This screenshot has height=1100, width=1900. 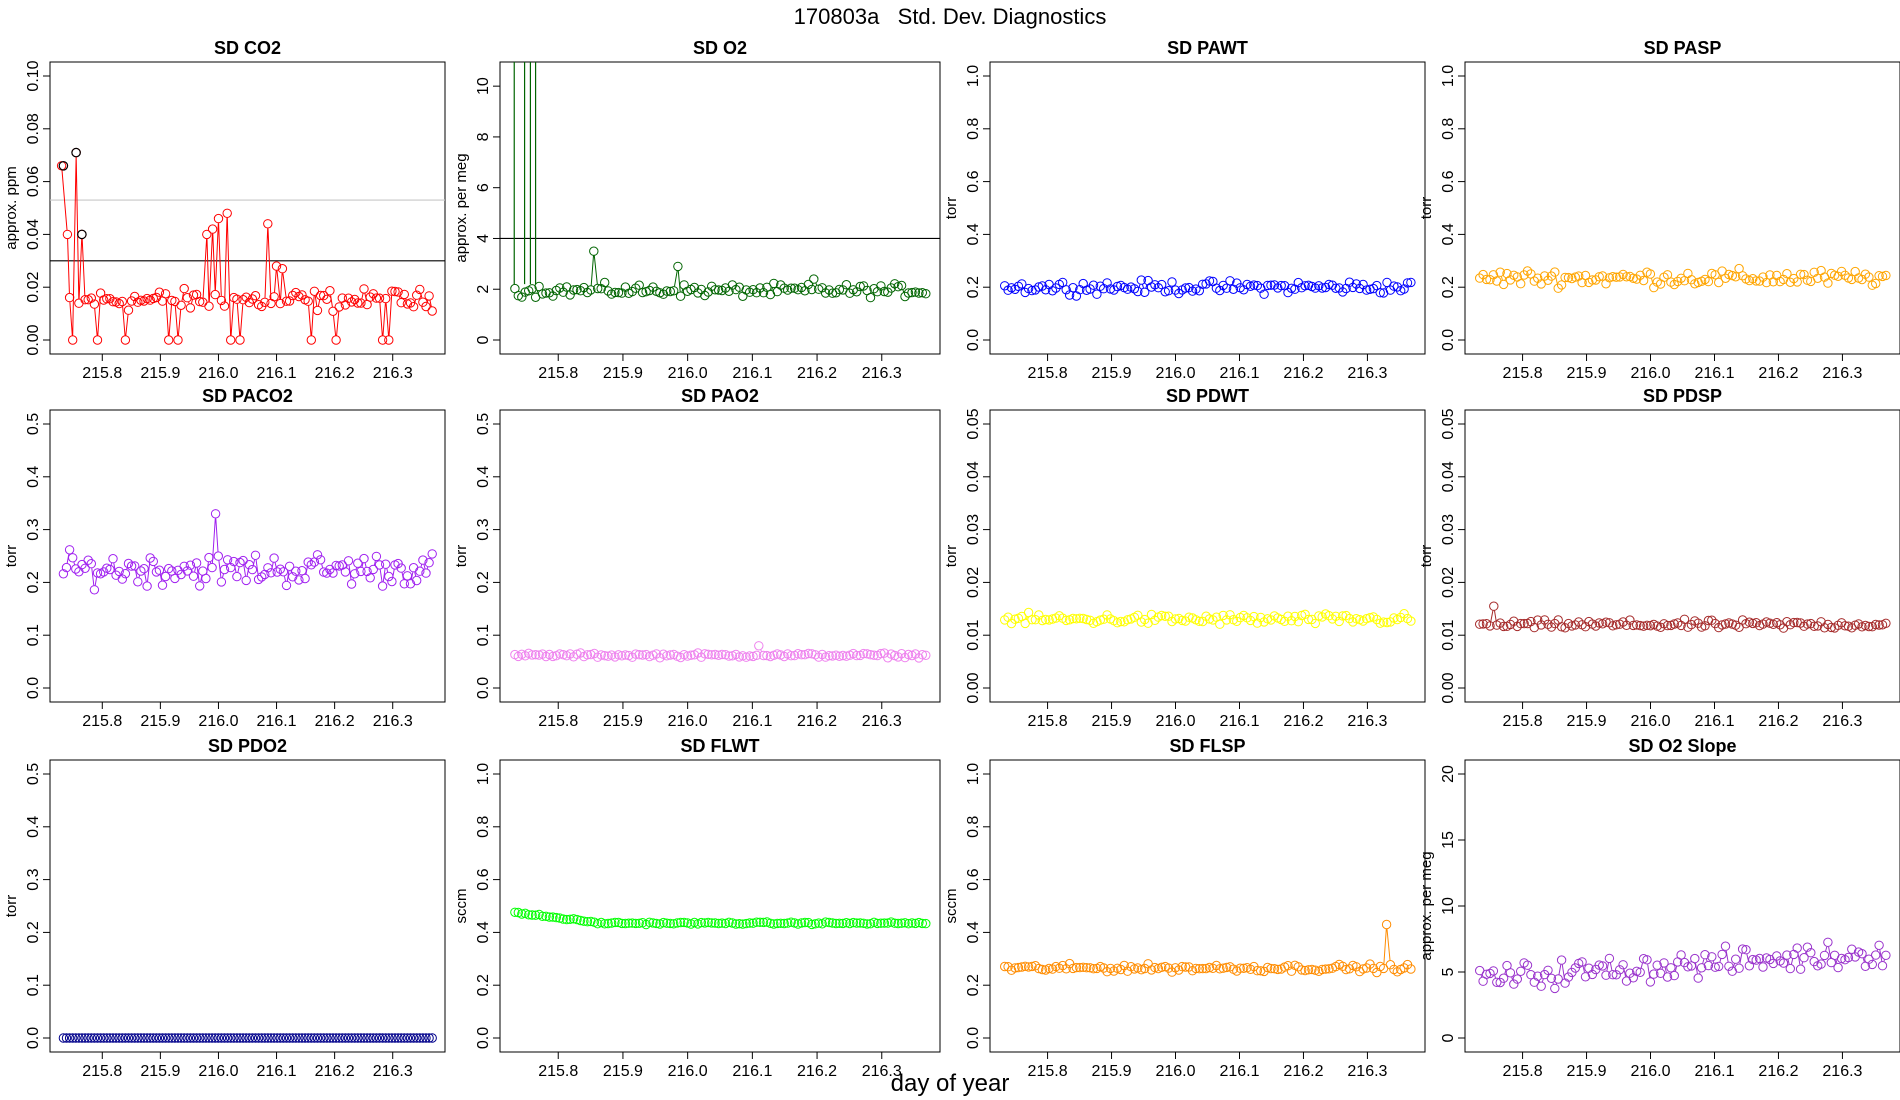 I want to click on panel-title: SD FLSP, so click(x=1207, y=746).